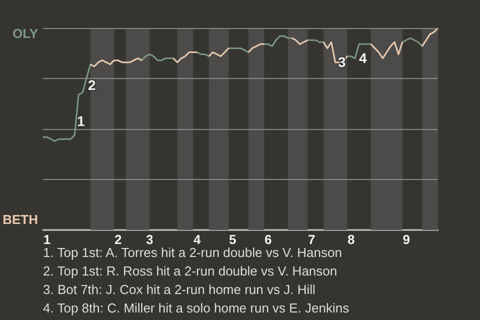 This screenshot has height=320, width=480. Describe the element at coordinates (232, 239) in the screenshot. I see `x-tick-label: 5` at that location.